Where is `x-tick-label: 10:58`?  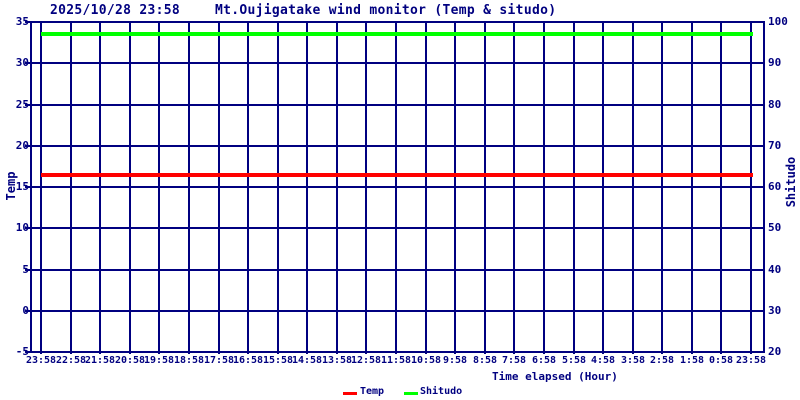
x-tick-label: 10:58 is located at coordinates (426, 360).